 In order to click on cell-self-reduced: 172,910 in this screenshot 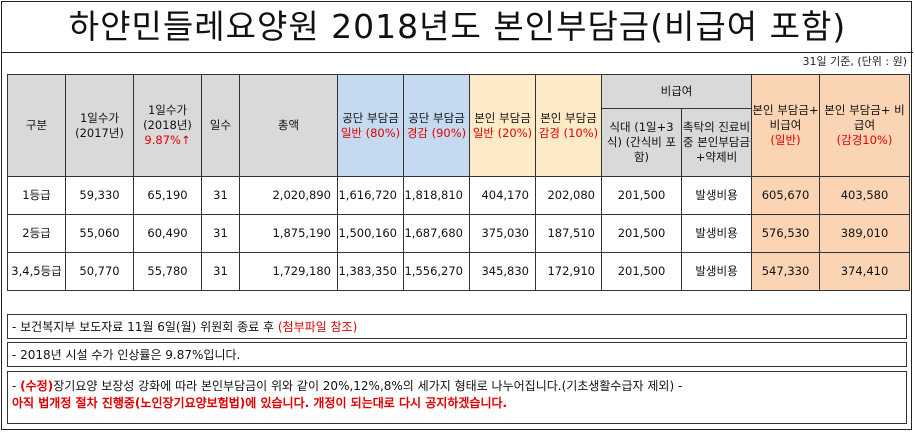, I will do `click(568, 271)`.